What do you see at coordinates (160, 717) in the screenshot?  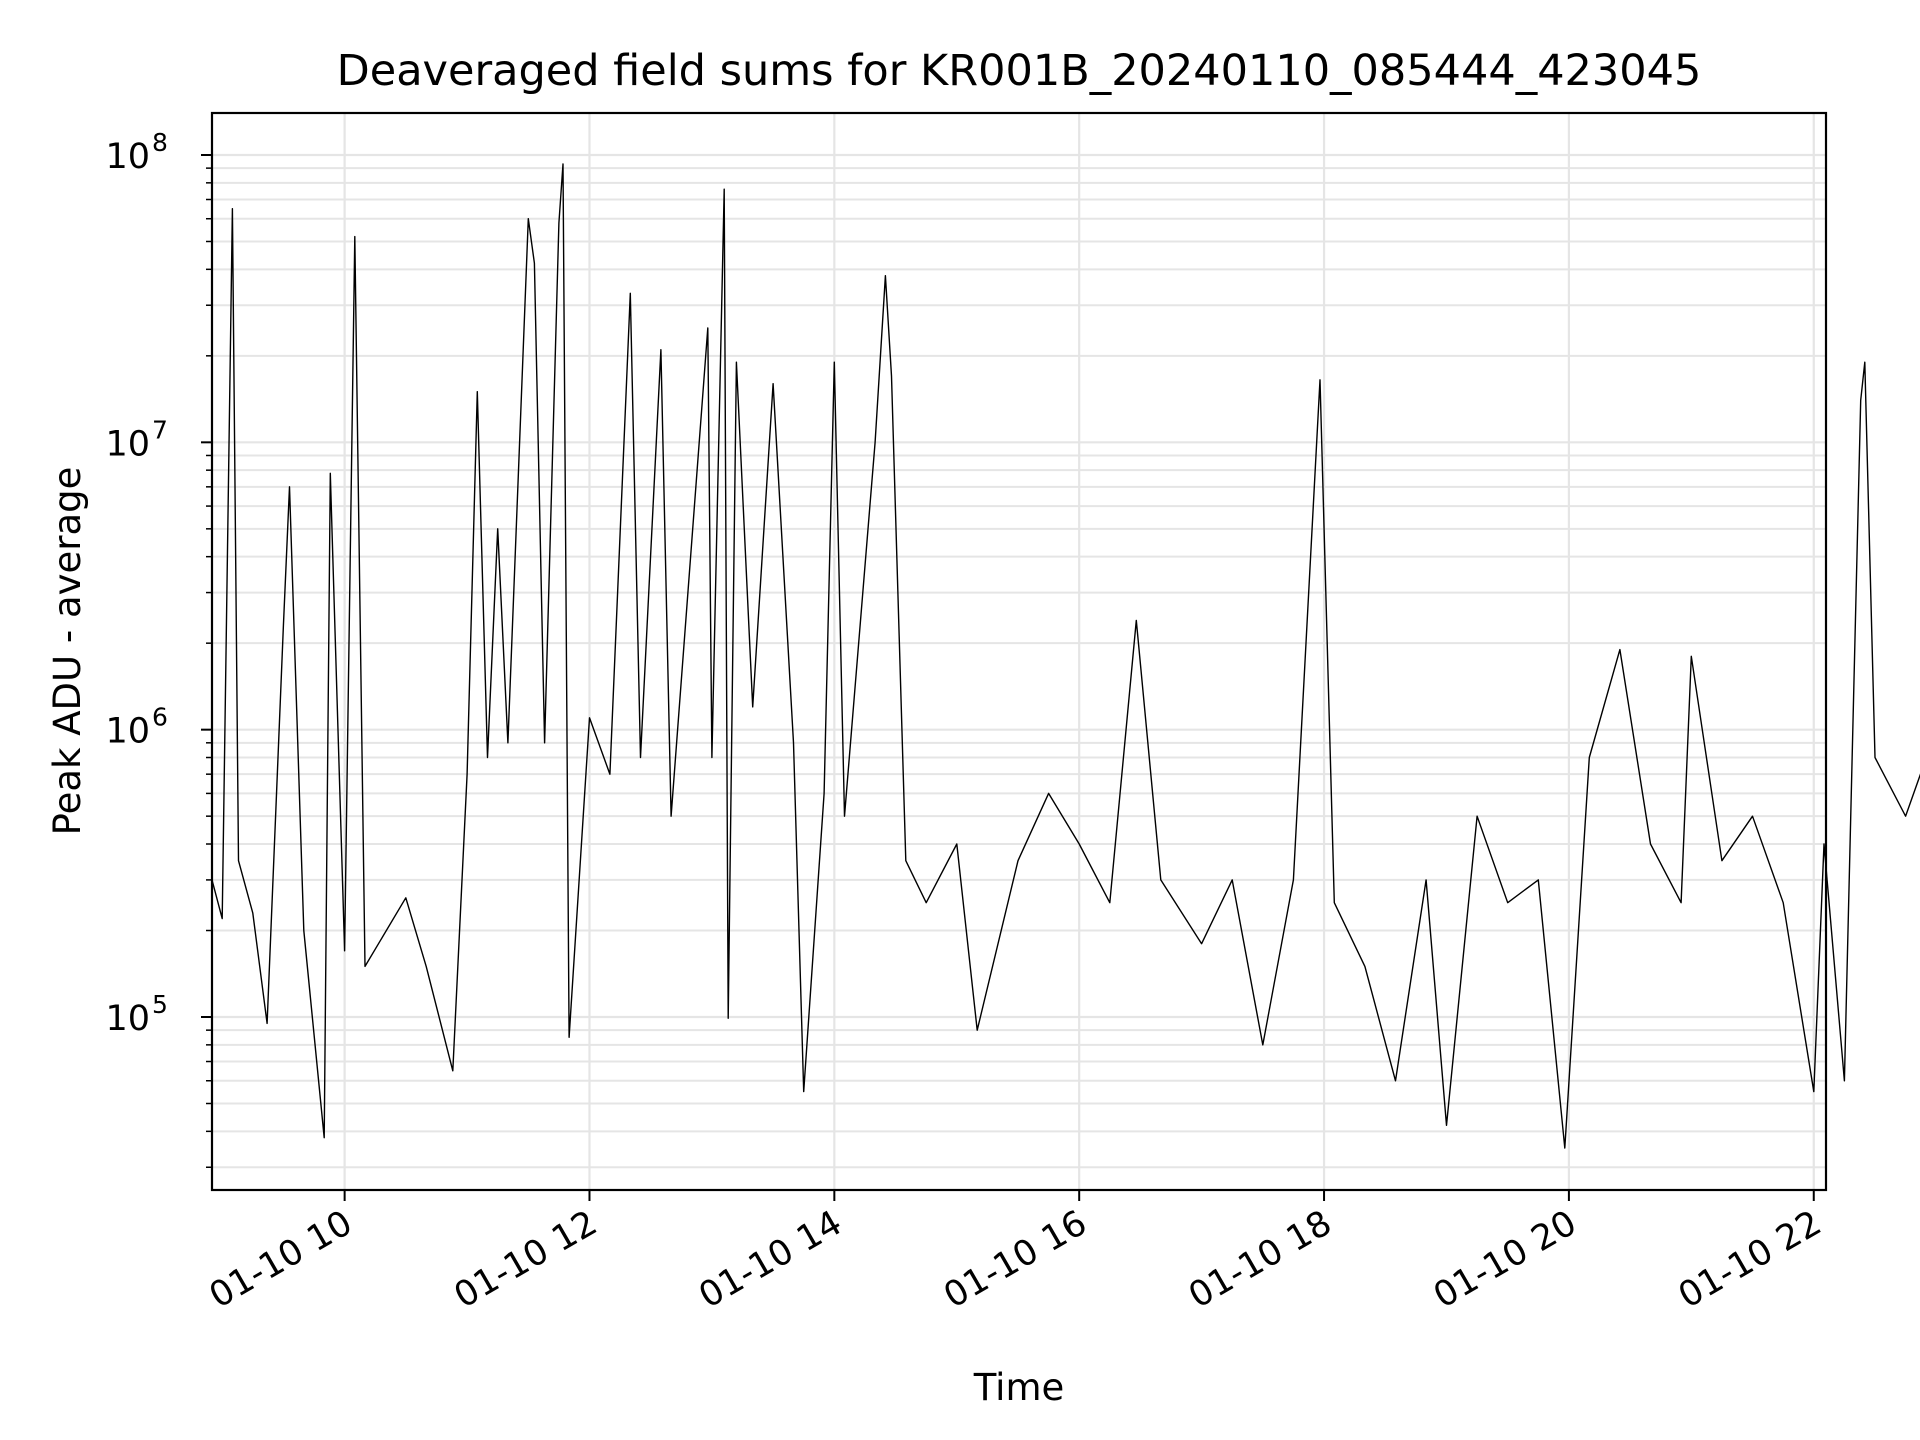 I see `y-tick-exponent: 6` at bounding box center [160, 717].